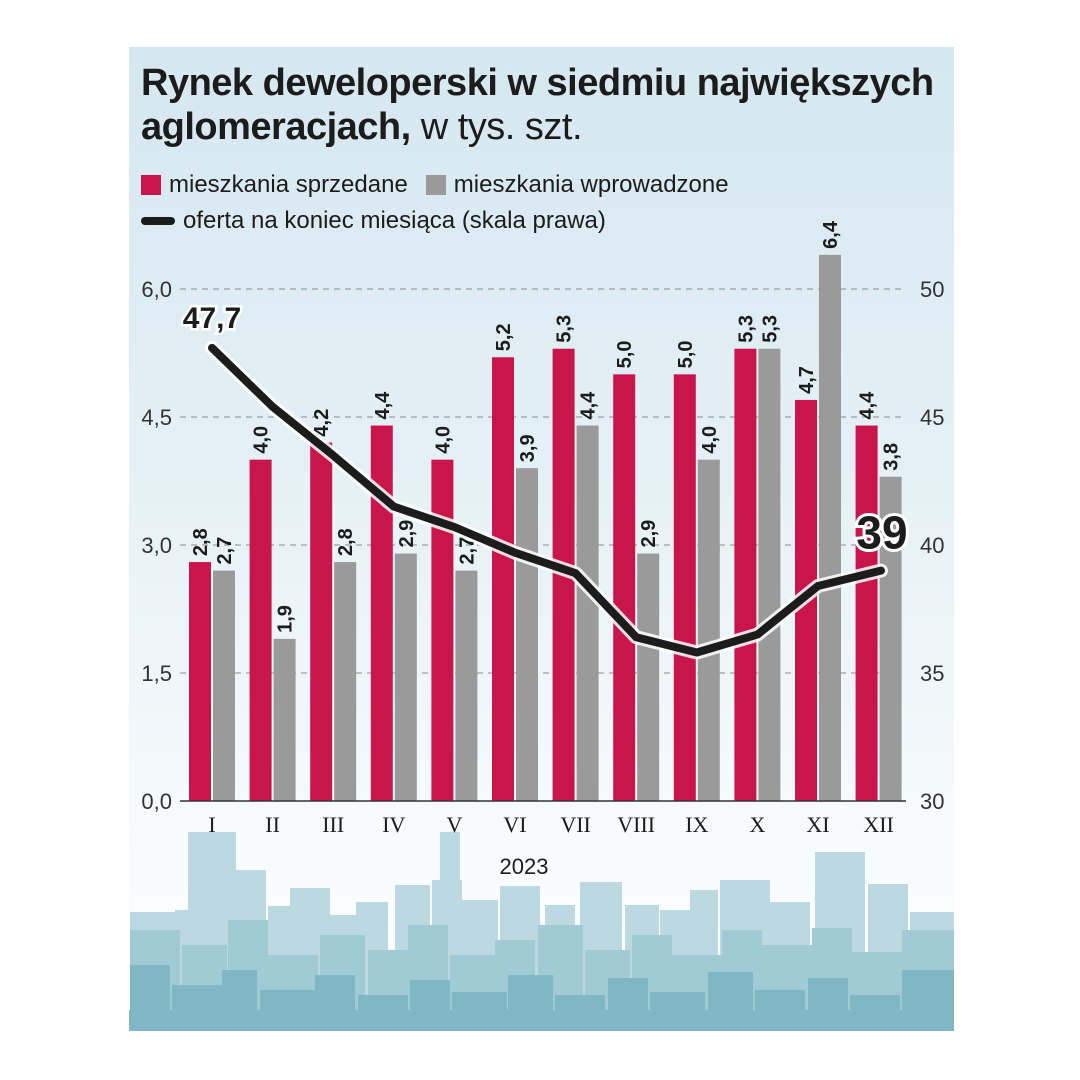 The width and height of the screenshot is (1080, 1080). What do you see at coordinates (865, 1014) in the screenshot?
I see `source-note: Dane: Otodom Analytics` at bounding box center [865, 1014].